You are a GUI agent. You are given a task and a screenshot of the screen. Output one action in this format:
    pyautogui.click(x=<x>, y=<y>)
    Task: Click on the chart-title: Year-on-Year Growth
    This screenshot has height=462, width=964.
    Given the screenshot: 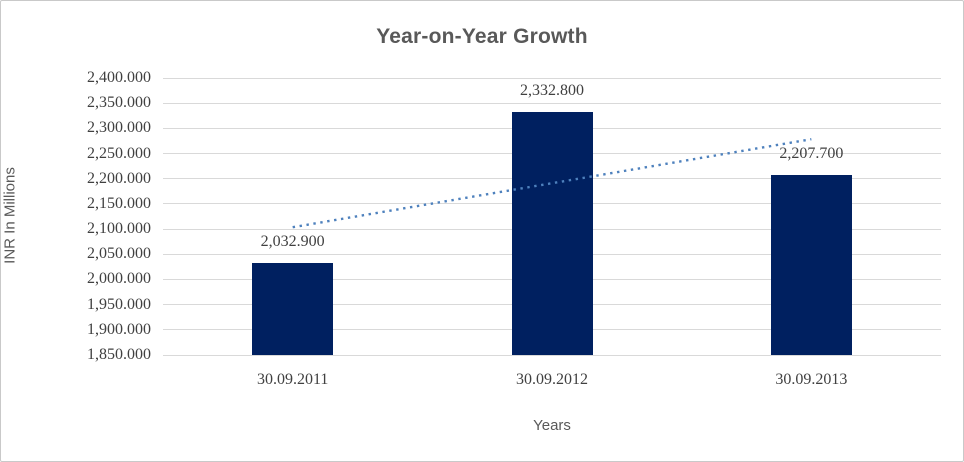 What is the action you would take?
    pyautogui.click(x=482, y=36)
    